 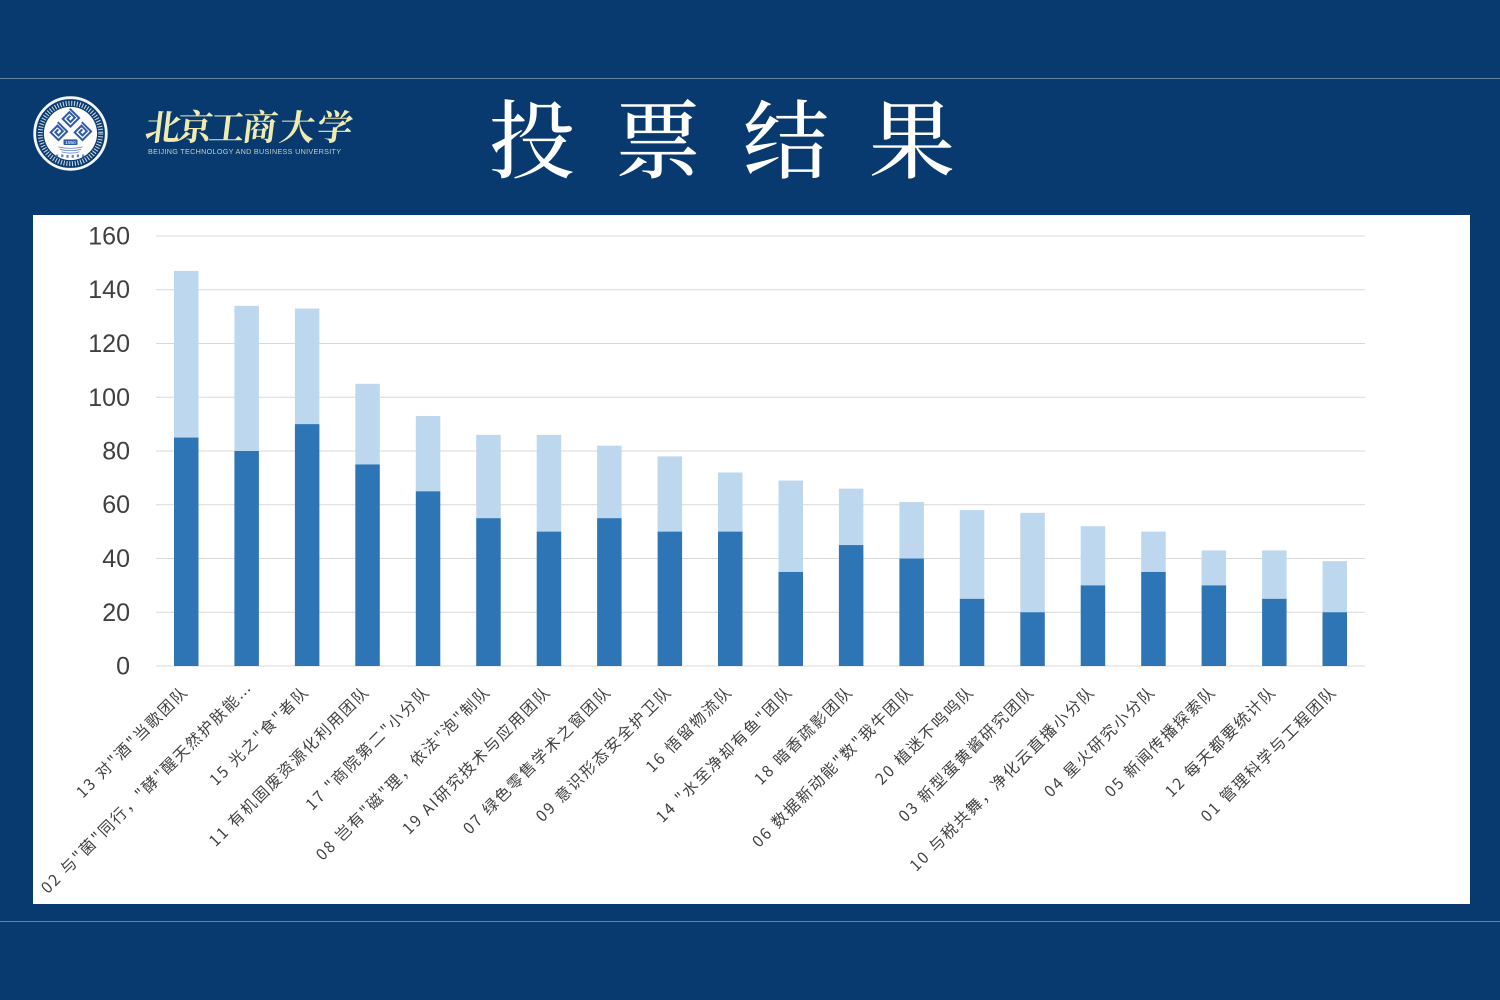 I want to click on svg-text: 120, so click(x=109, y=344).